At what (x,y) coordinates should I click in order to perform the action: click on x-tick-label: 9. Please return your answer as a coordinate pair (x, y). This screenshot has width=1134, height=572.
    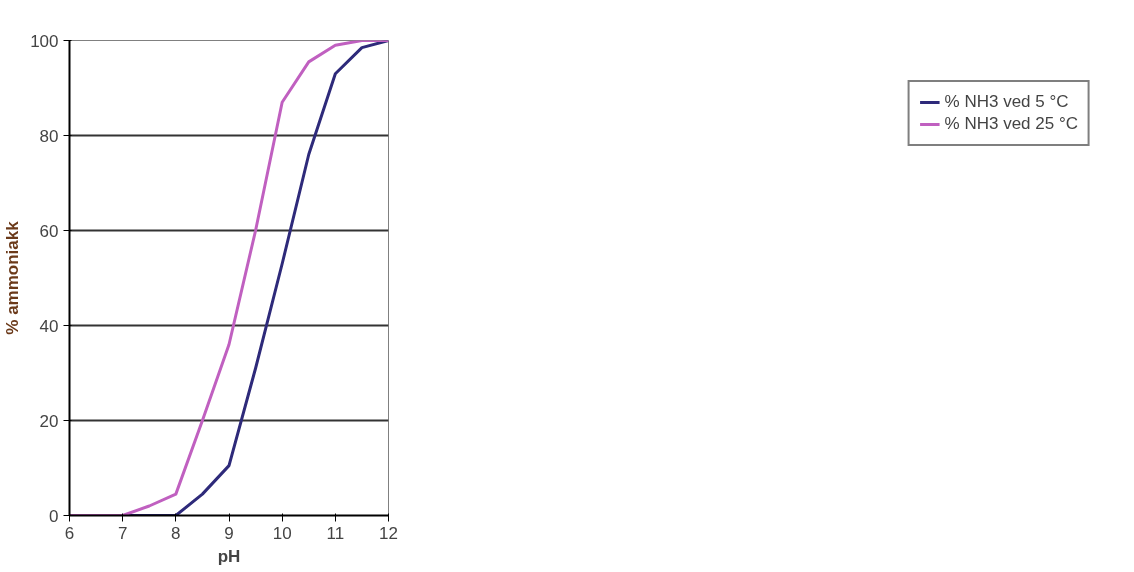
    Looking at the image, I should click on (229, 533).